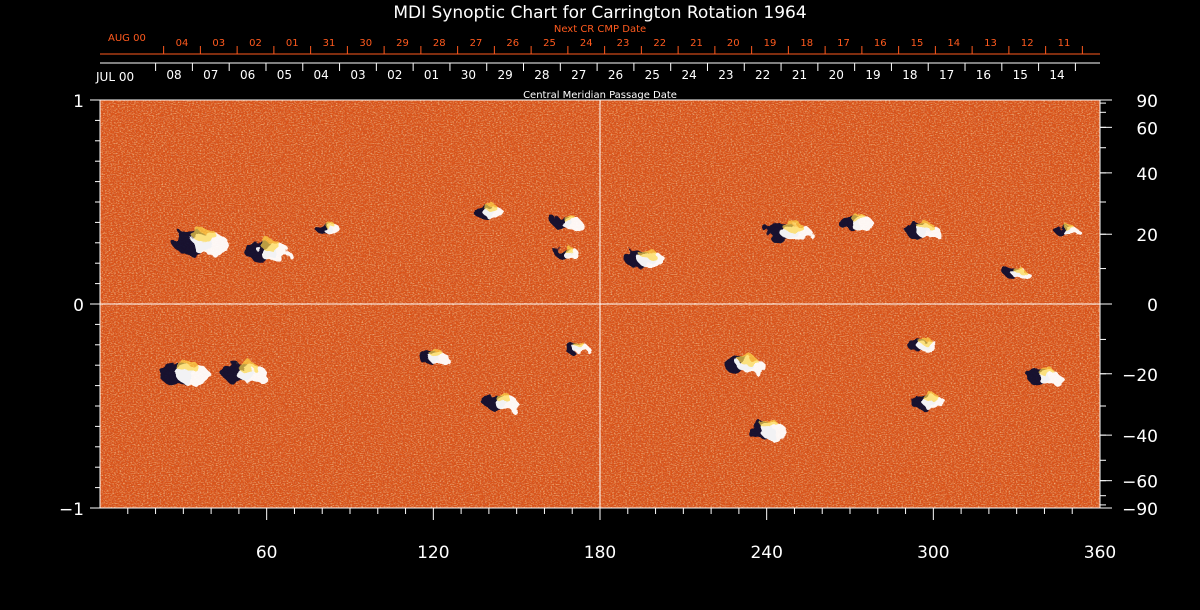 The height and width of the screenshot is (610, 1200). I want to click on top-white-date: 05, so click(284, 75).